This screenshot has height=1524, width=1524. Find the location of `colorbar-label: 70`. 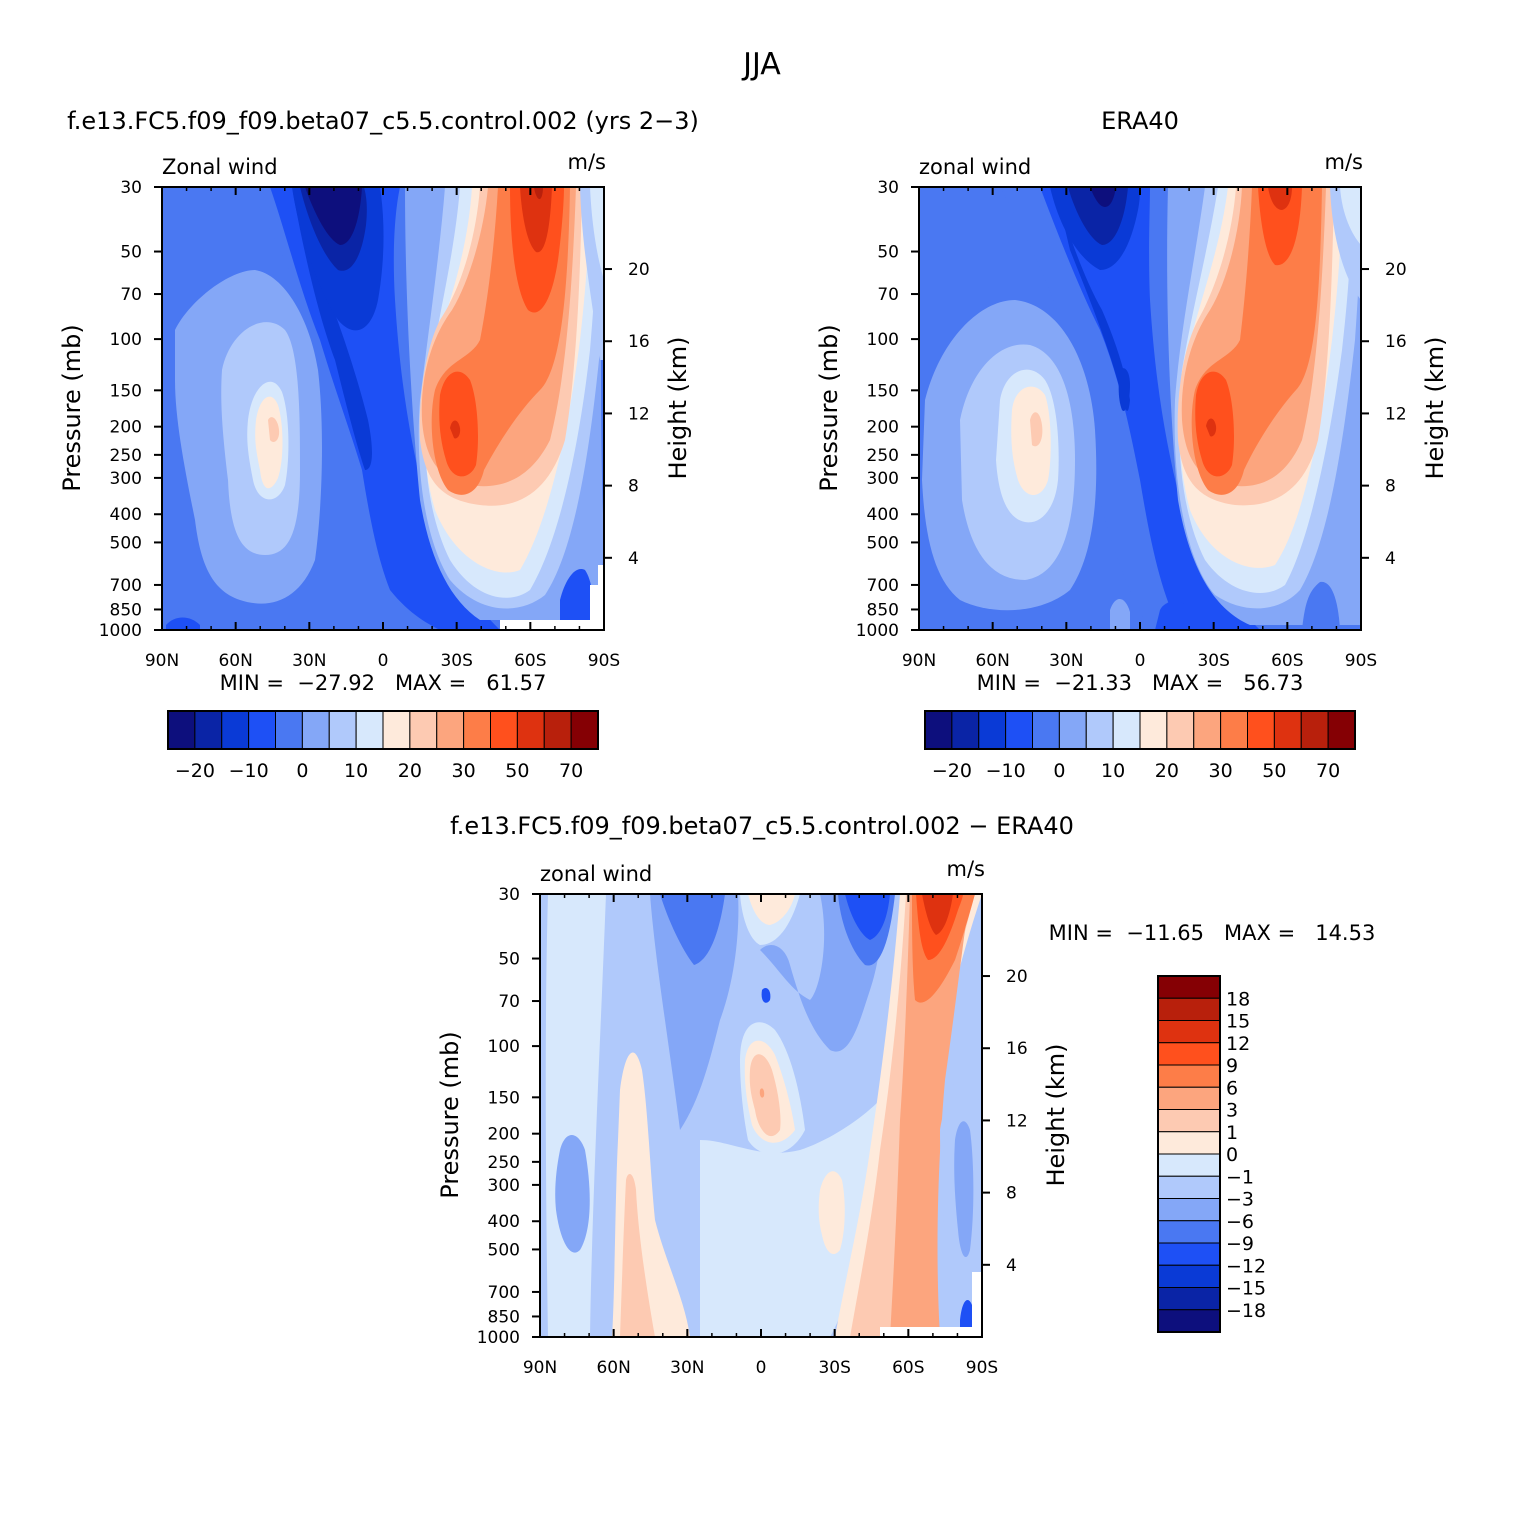

colorbar-label: 70 is located at coordinates (1328, 771).